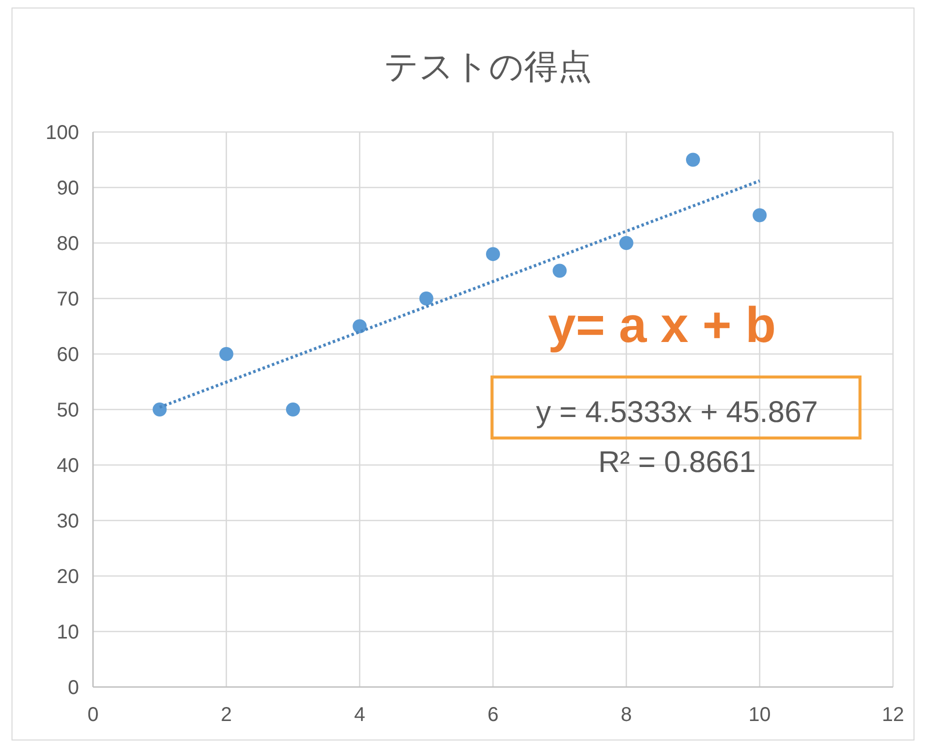  Describe the element at coordinates (67, 521) in the screenshot. I see `y-tick-label: 30` at that location.